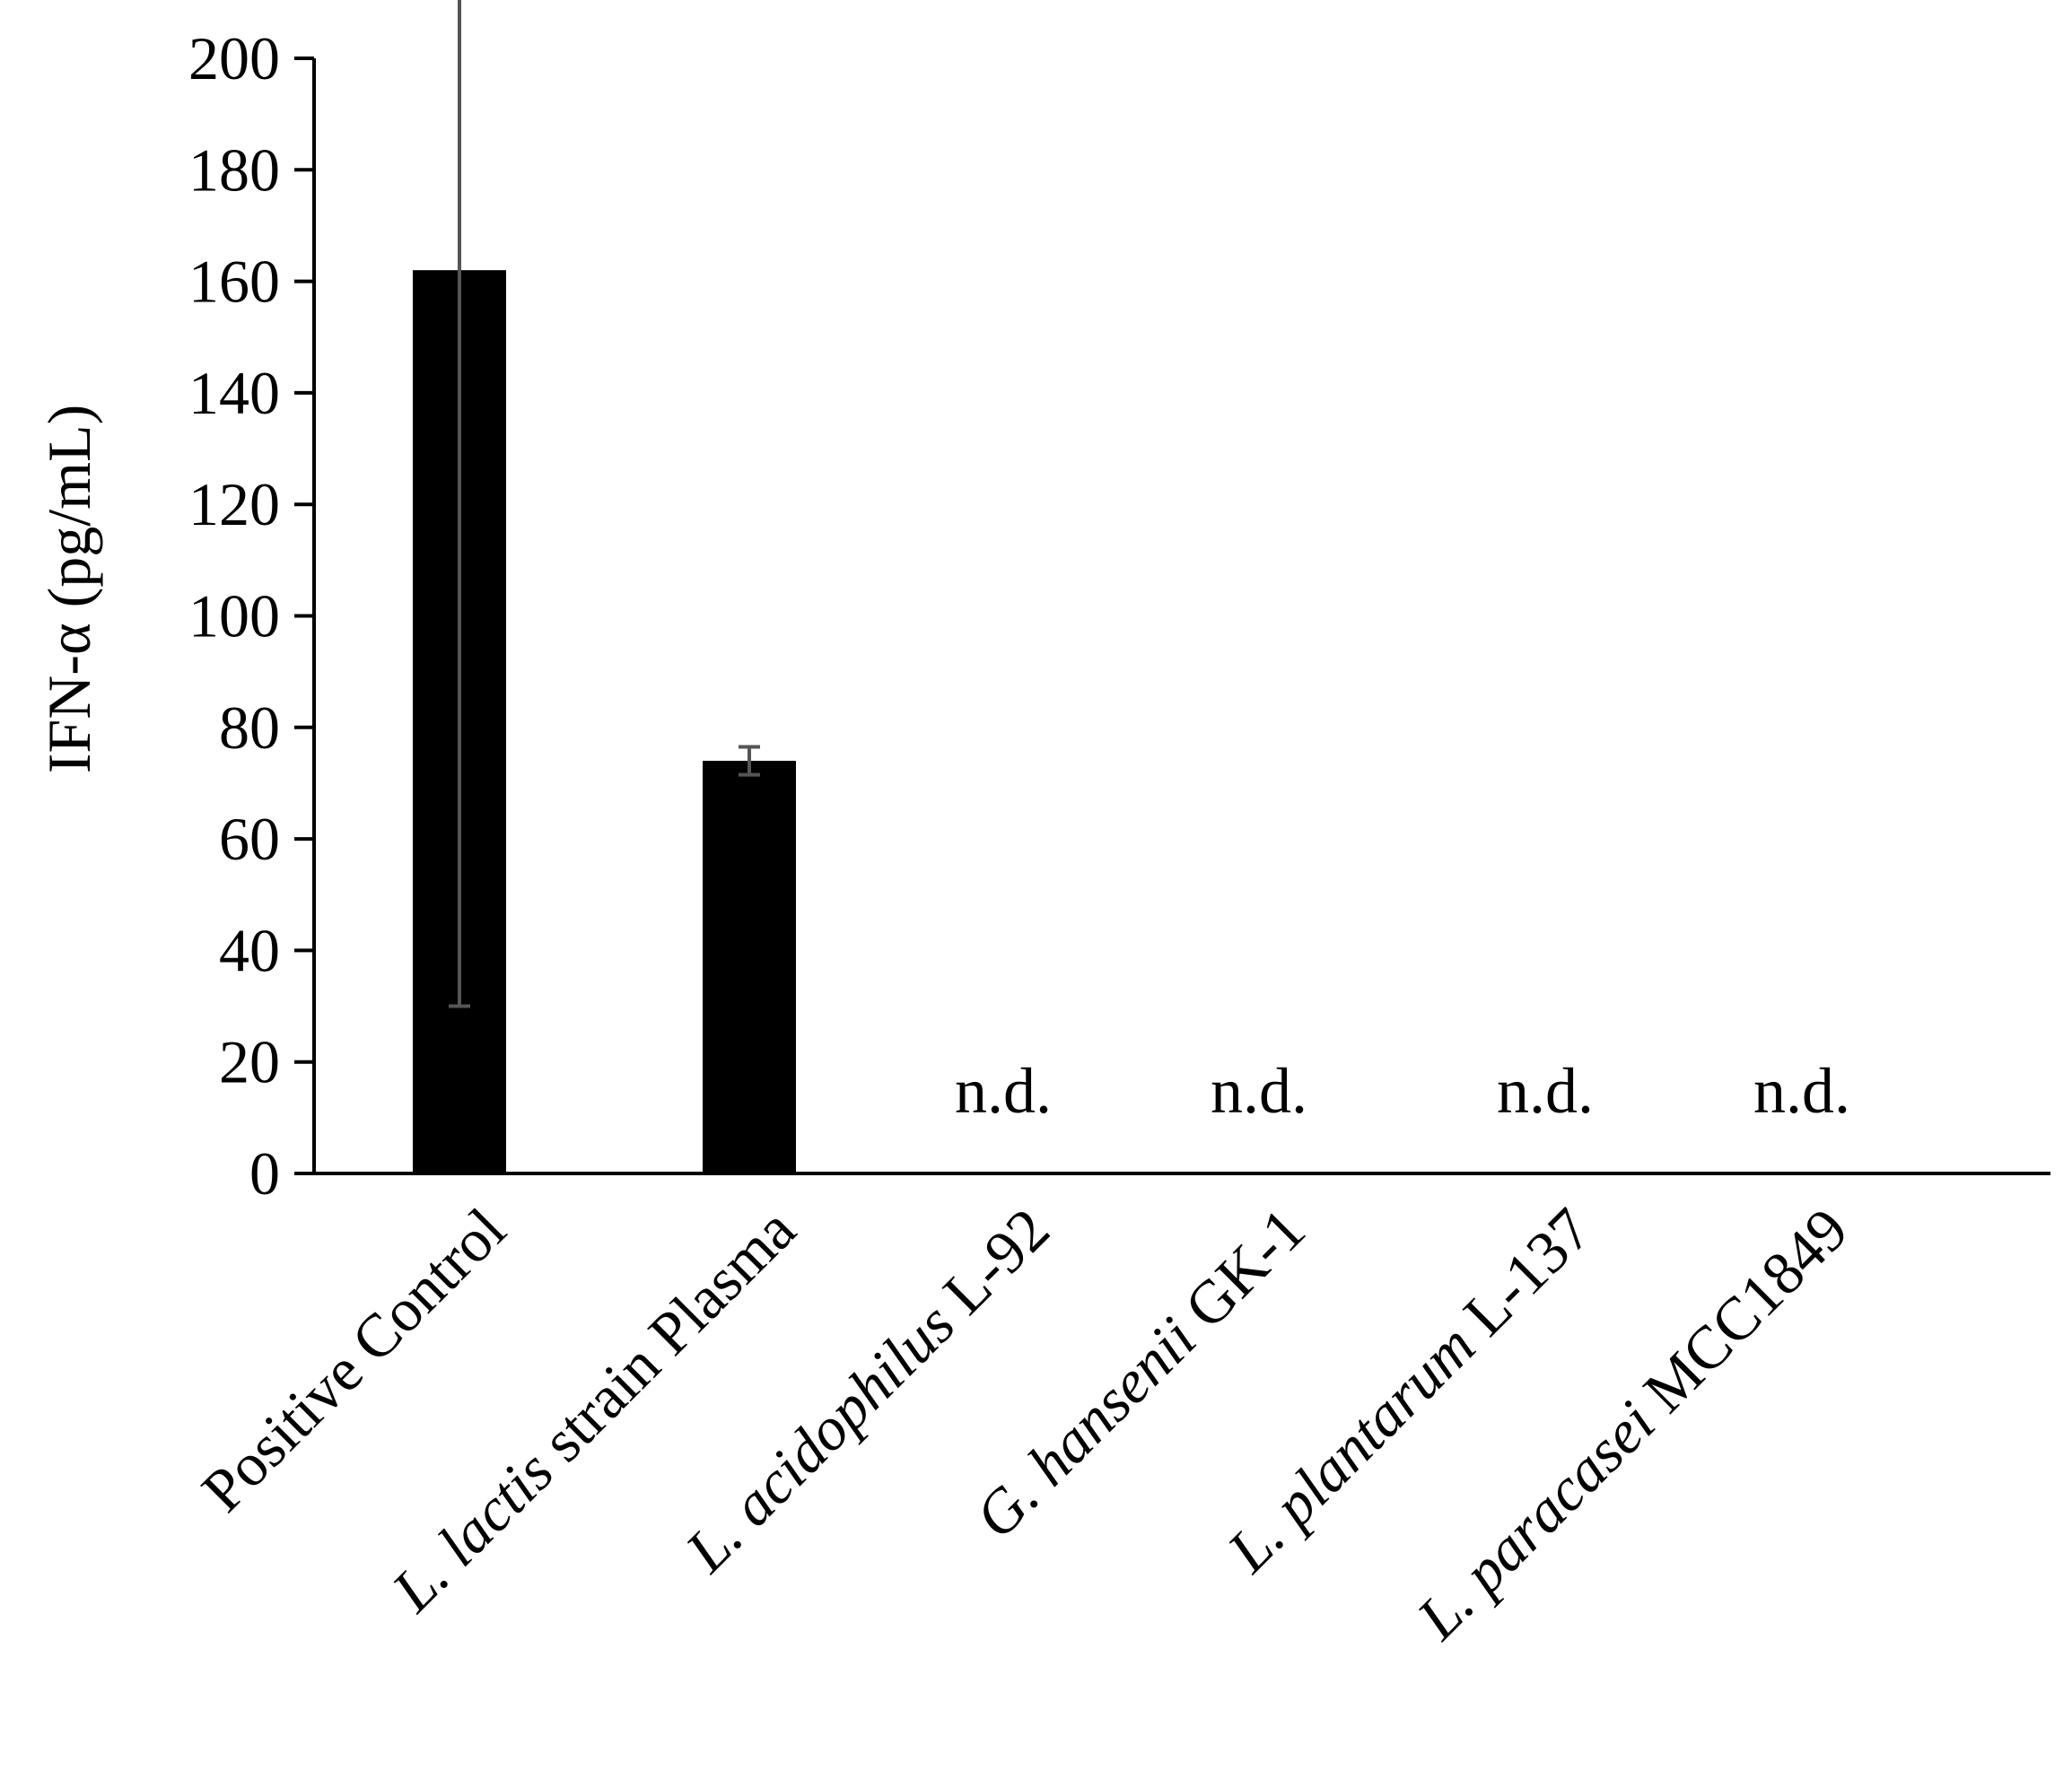  I want to click on y-tick-label: 100, so click(234, 616).